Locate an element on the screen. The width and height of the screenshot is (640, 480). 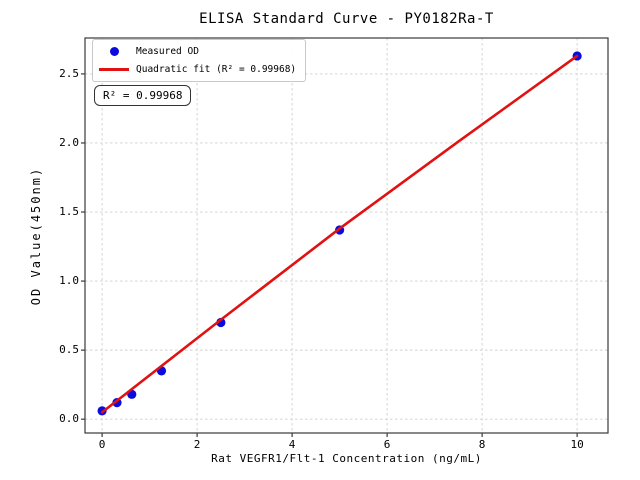
y-tick-label: 2.0 is located at coordinates (69, 142).